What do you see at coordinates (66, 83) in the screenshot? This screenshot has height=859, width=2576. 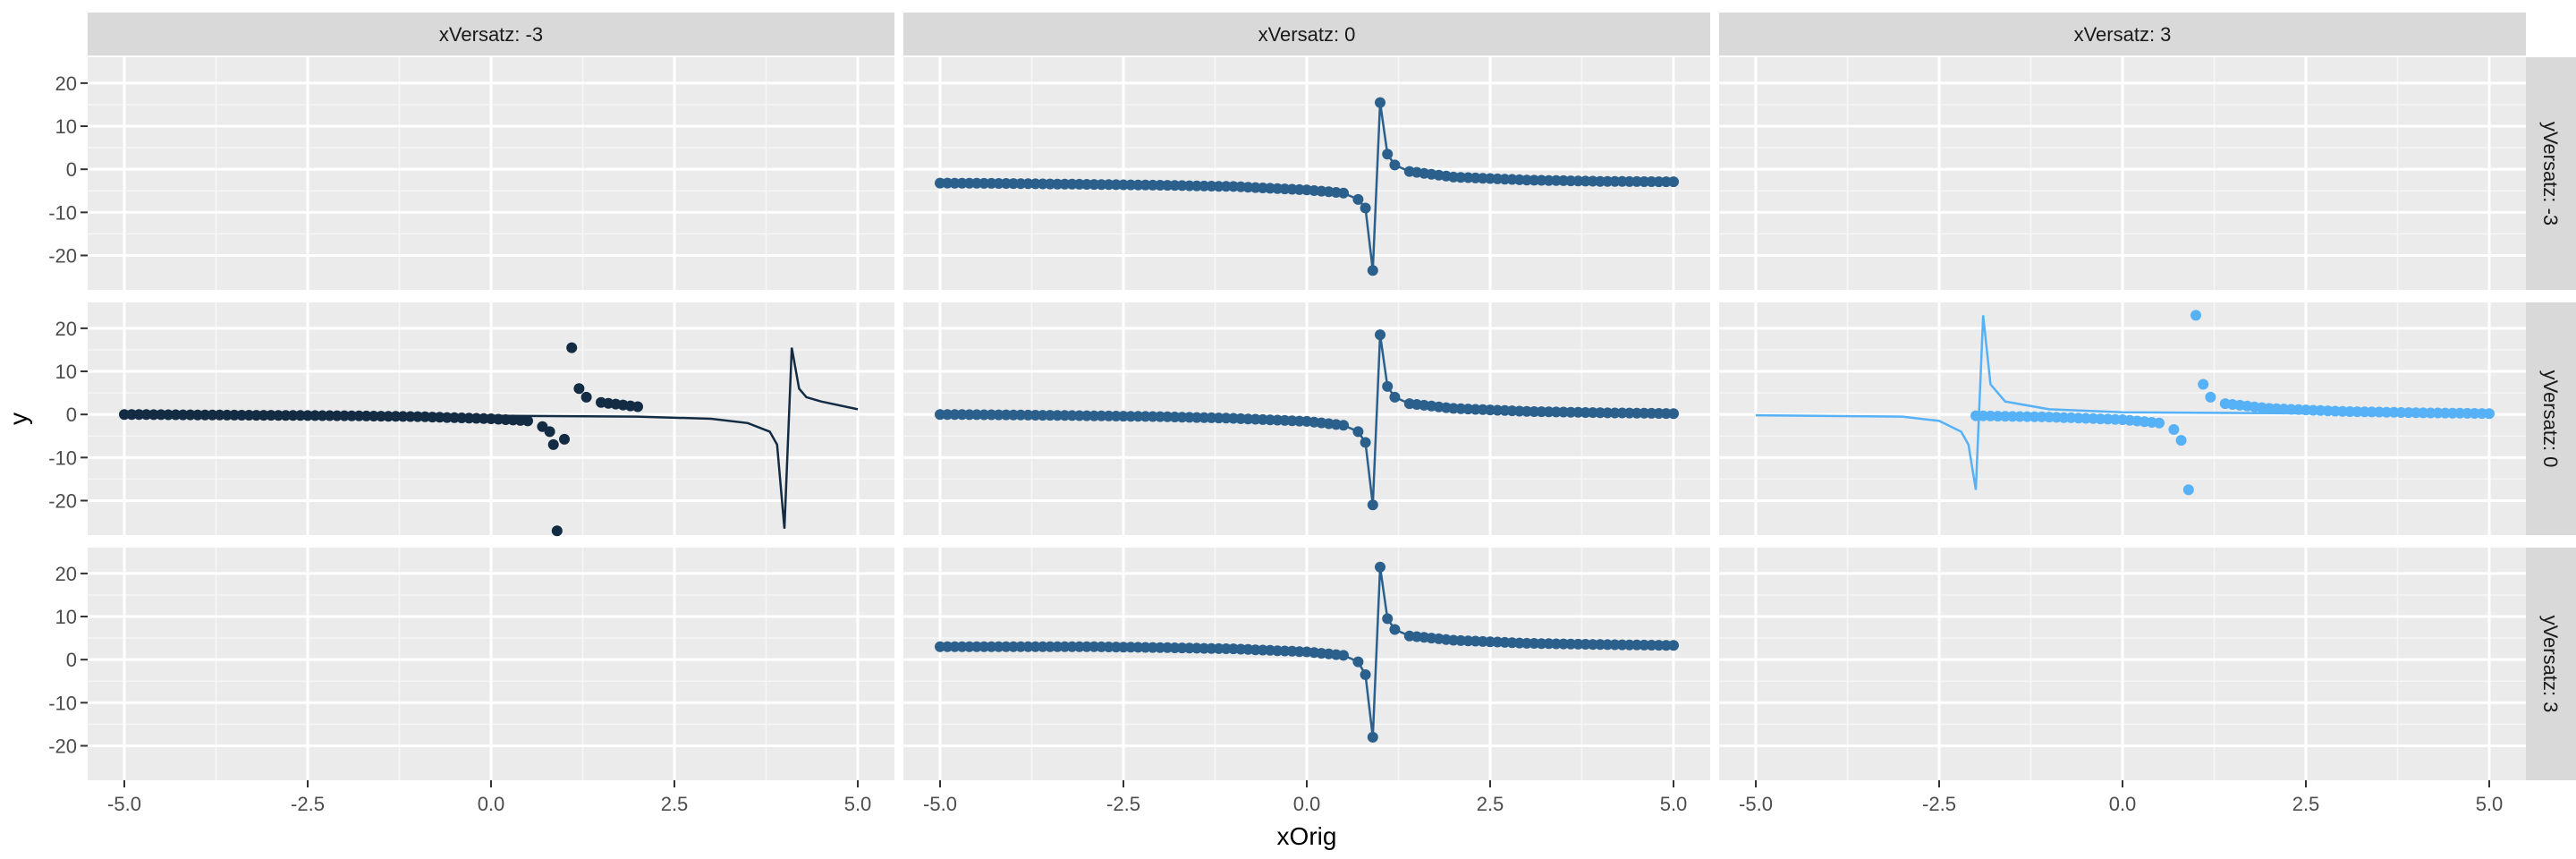 I see `y-tick-label: 20` at bounding box center [66, 83].